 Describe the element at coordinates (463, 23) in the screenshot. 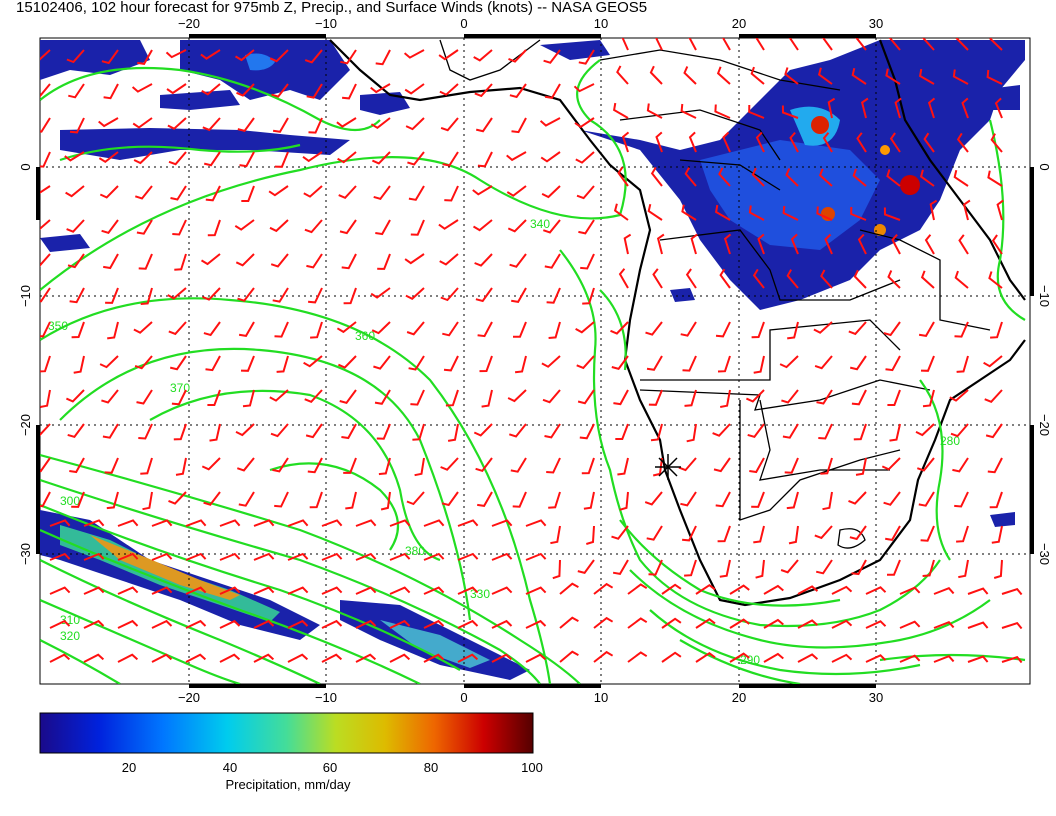

I see `lon-tick: 0` at that location.